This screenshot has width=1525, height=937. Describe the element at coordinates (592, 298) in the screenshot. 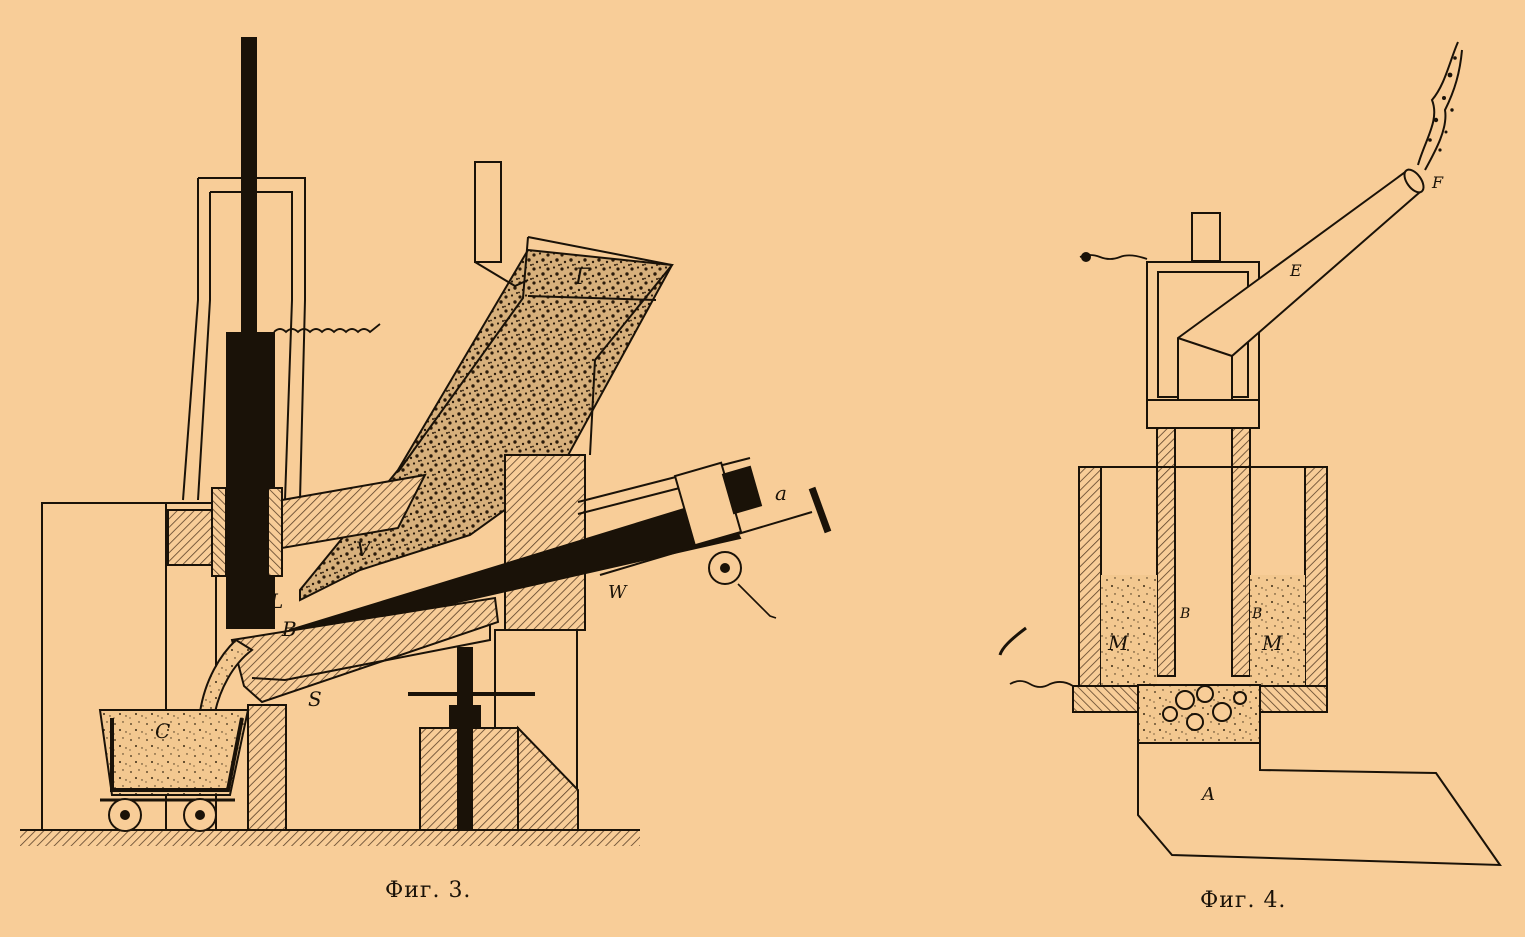

I see `fig3-hopper-rim` at that location.